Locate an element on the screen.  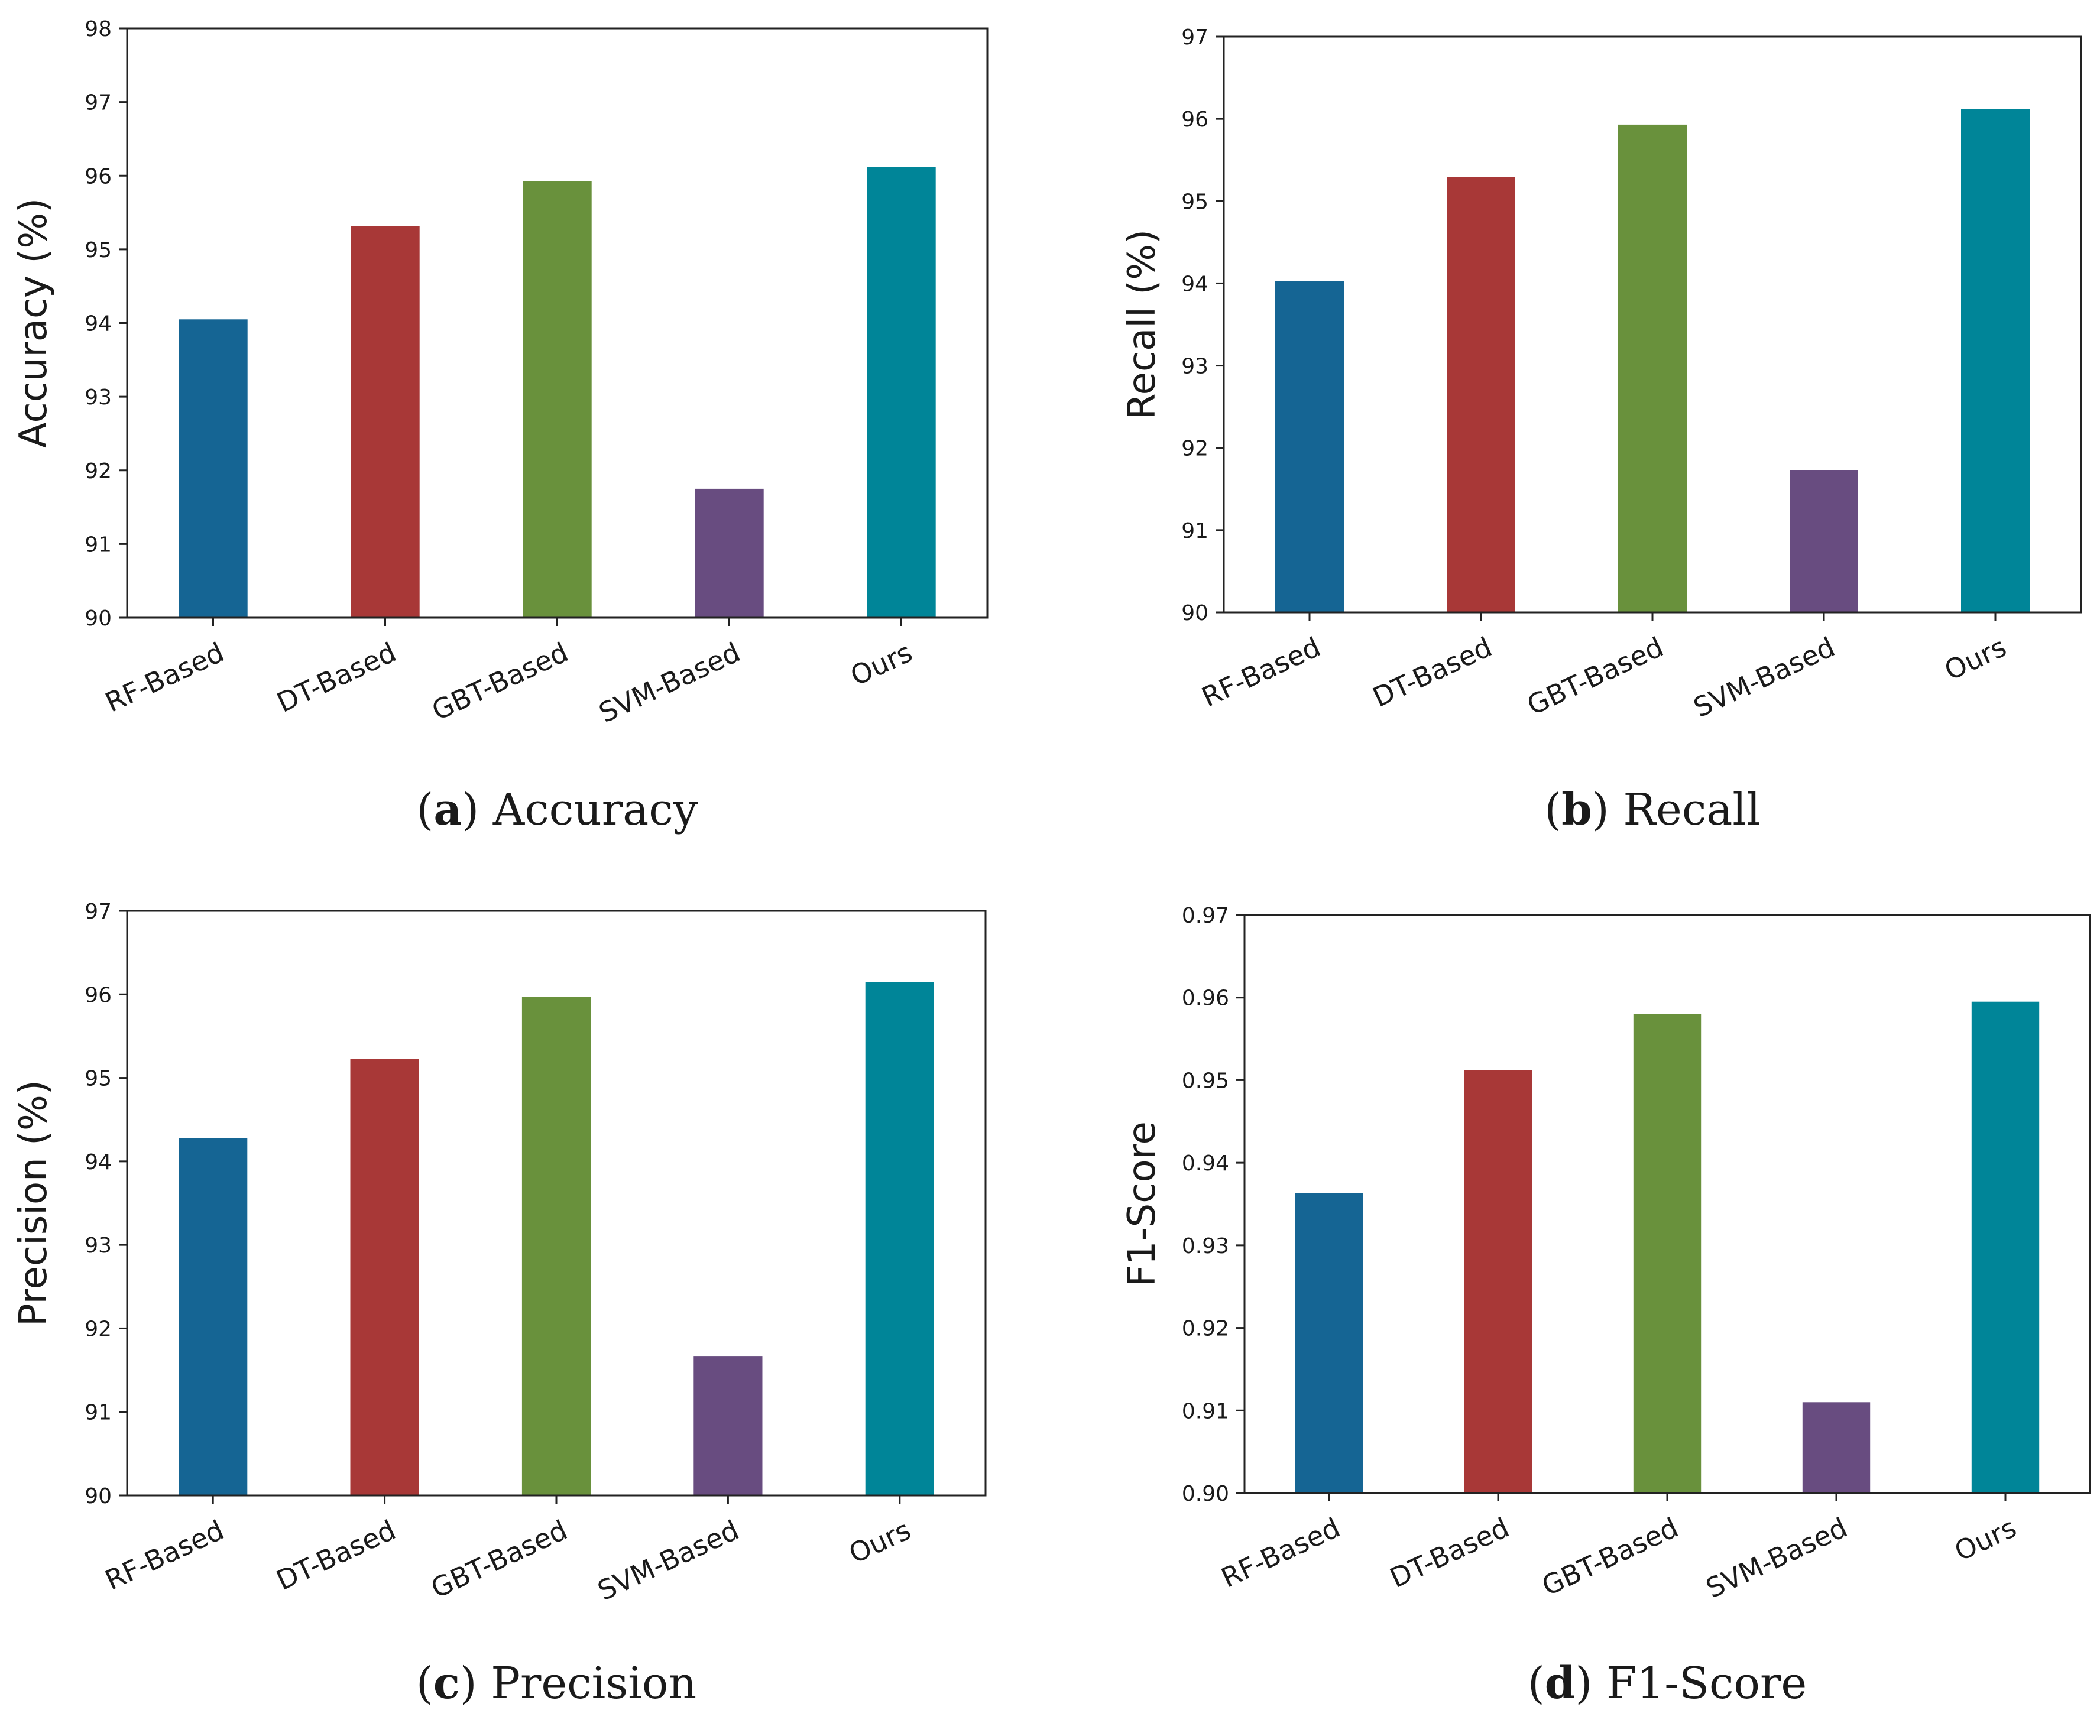
y-axis-title: F1-Score is located at coordinates (1142, 1204).